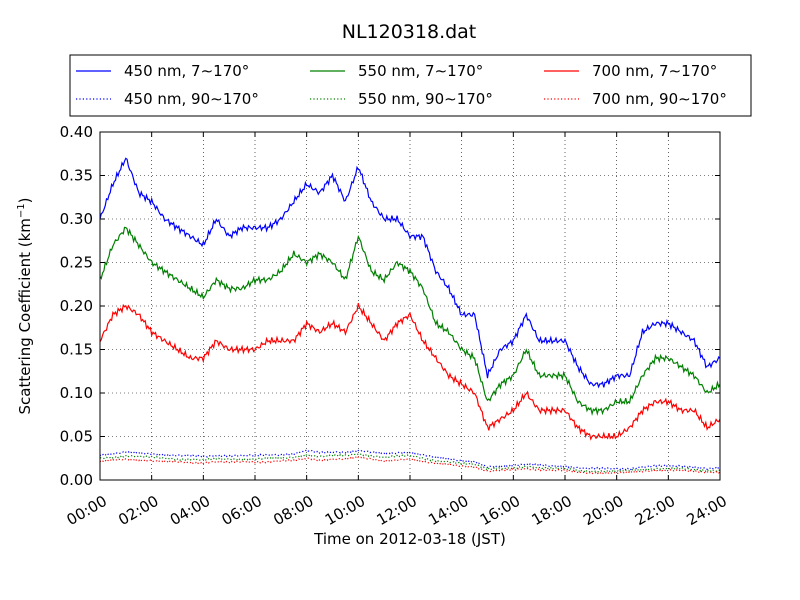 This screenshot has width=800, height=600. Describe the element at coordinates (76, 132) in the screenshot. I see `y-tick-label: 0.40` at that location.